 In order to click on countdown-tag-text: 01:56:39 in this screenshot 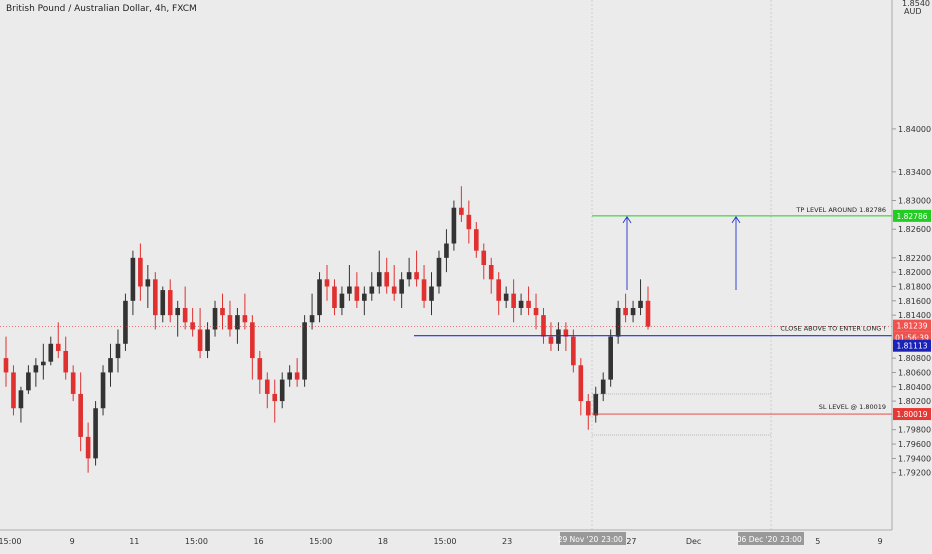, I will do `click(912, 338)`.